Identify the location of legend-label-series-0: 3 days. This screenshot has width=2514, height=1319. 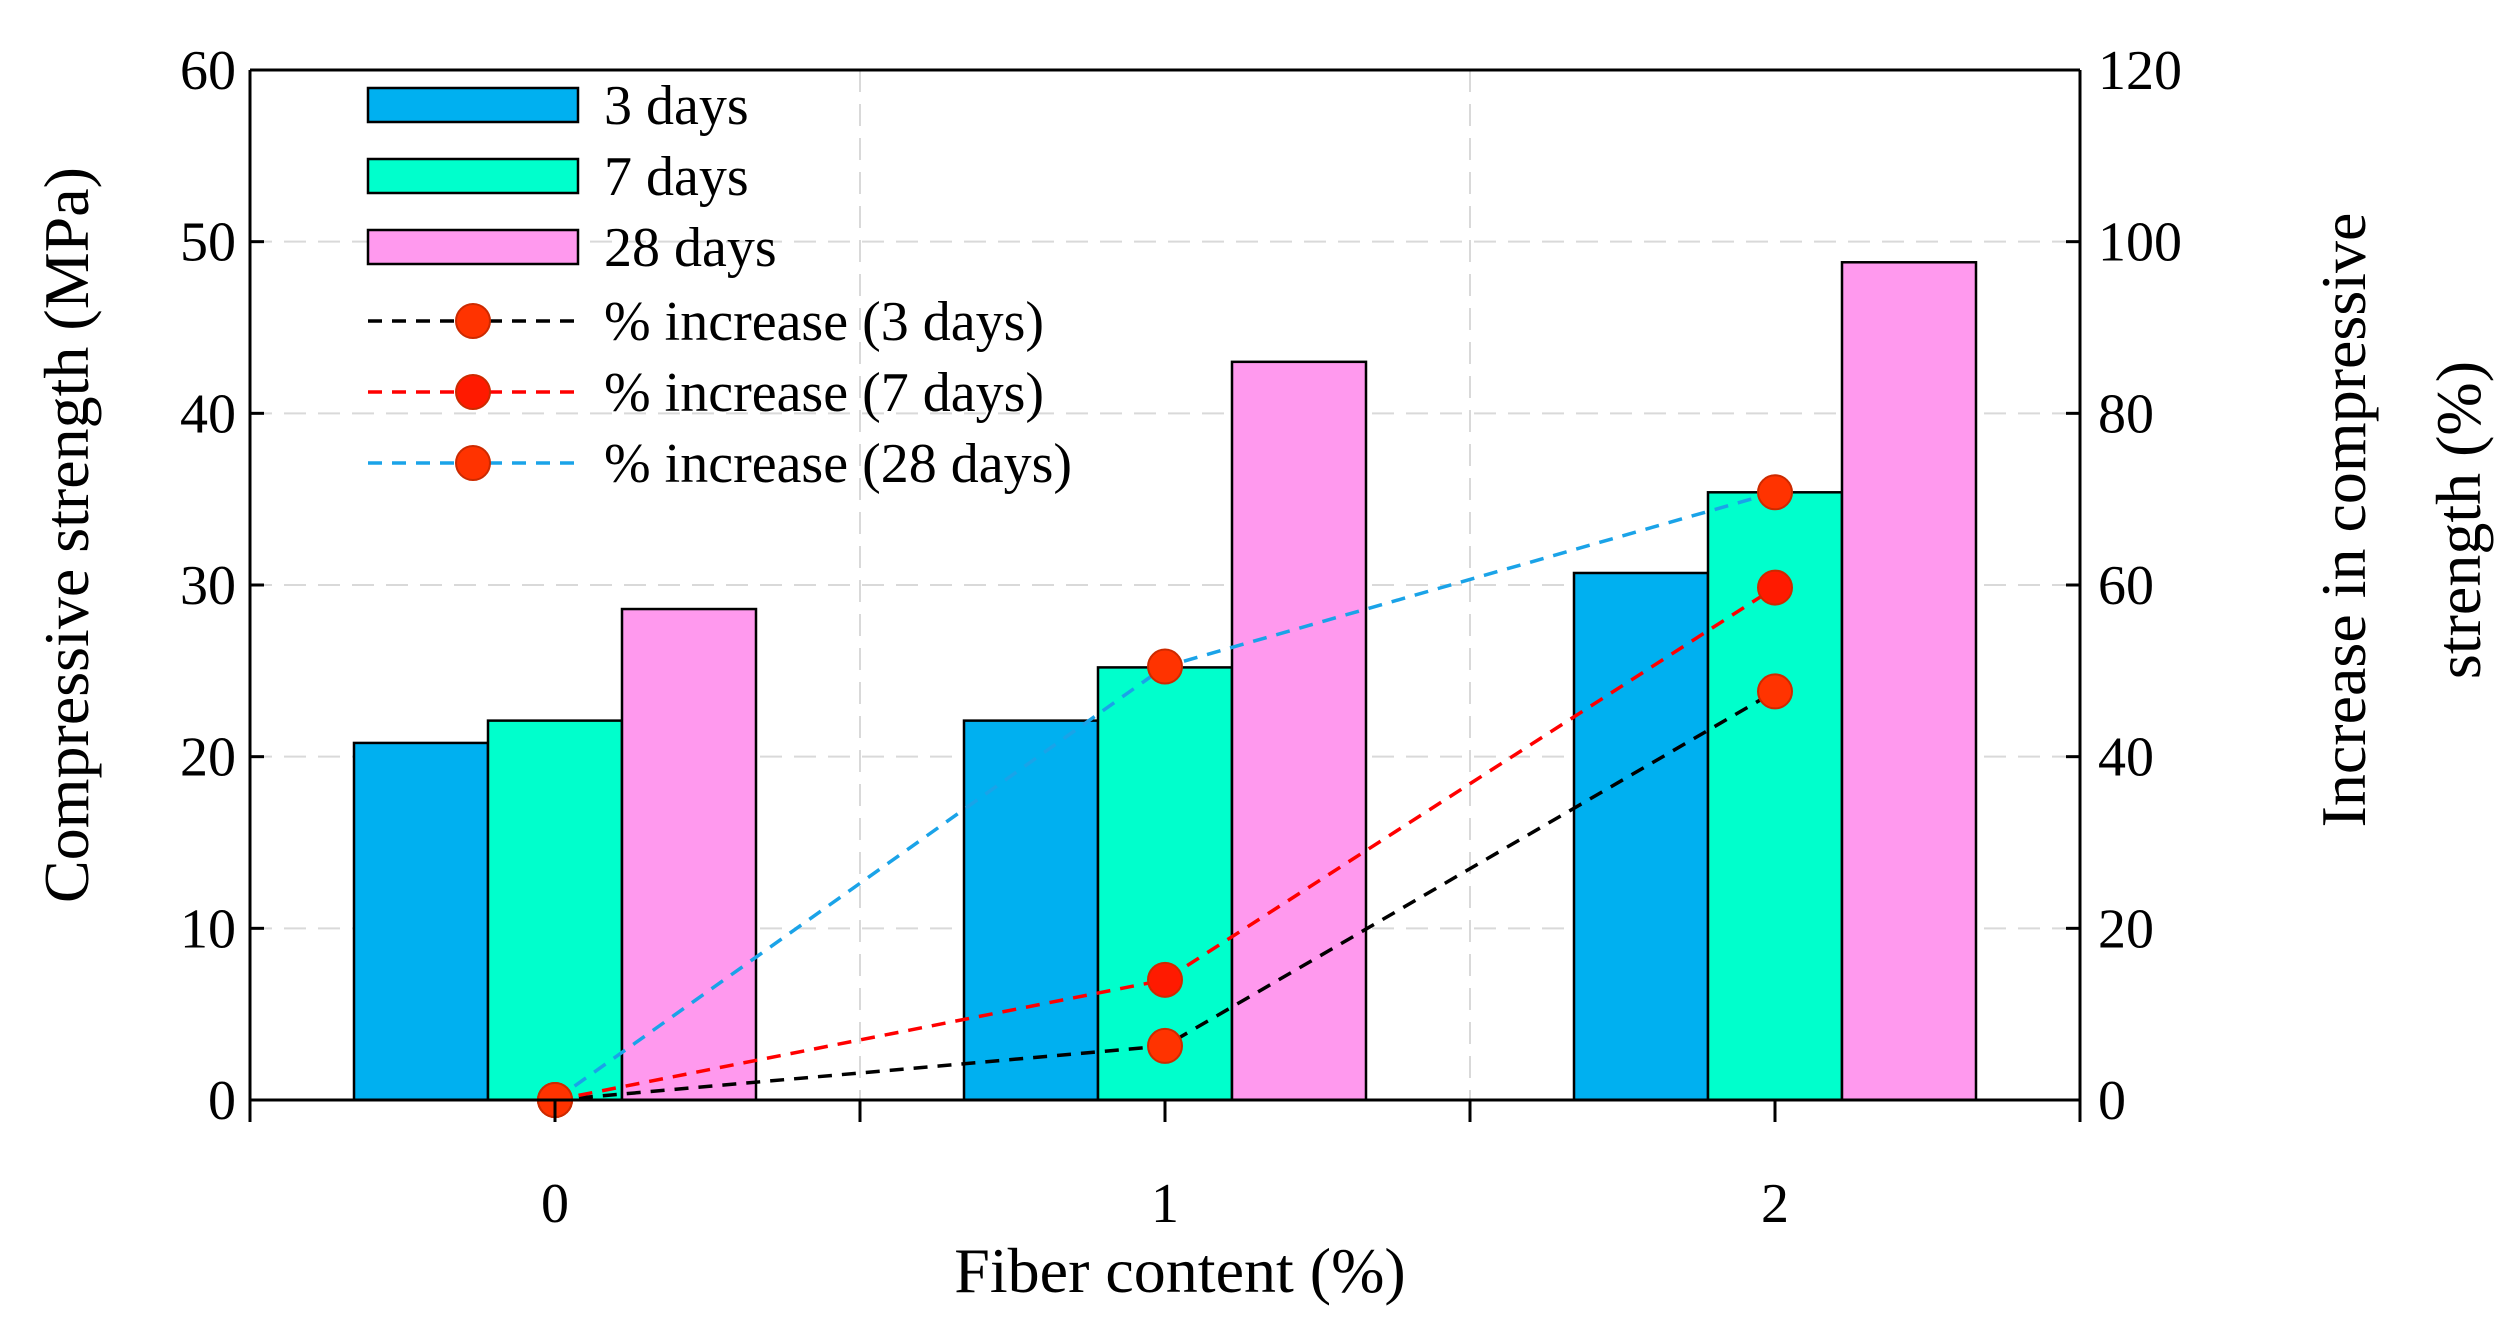
(676, 106).